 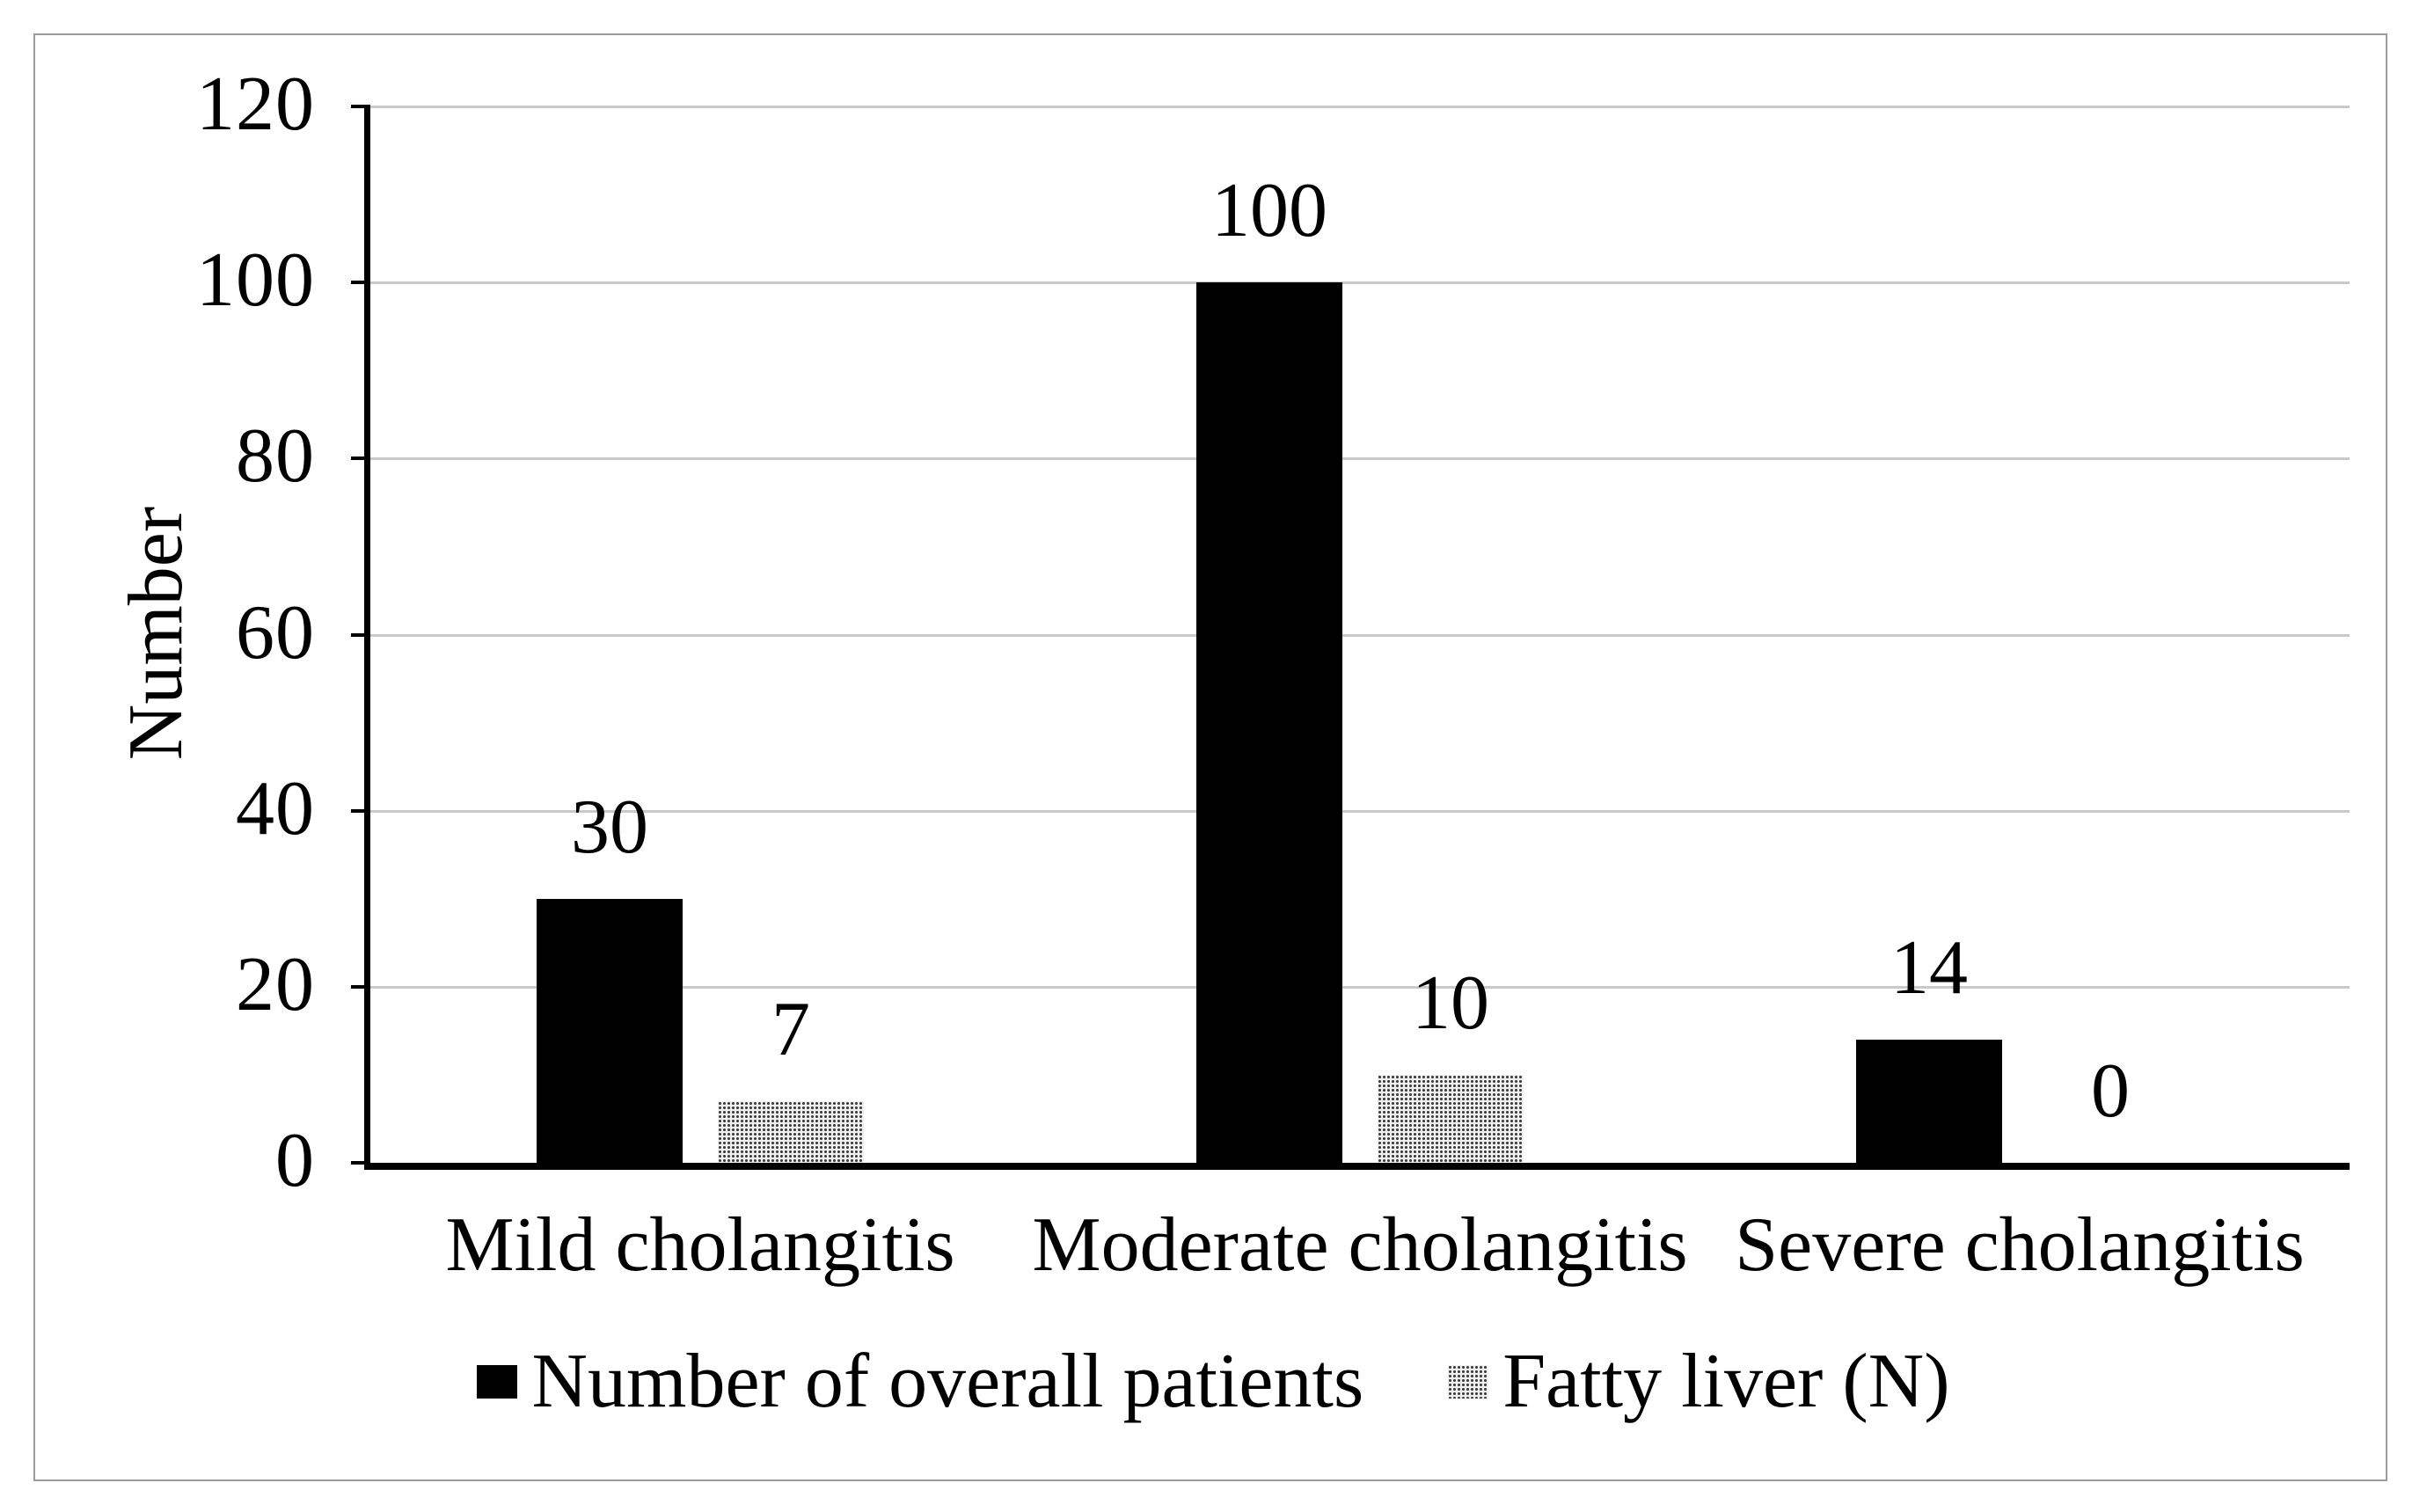 What do you see at coordinates (255, 104) in the screenshot?
I see `y-tick-label: 120` at bounding box center [255, 104].